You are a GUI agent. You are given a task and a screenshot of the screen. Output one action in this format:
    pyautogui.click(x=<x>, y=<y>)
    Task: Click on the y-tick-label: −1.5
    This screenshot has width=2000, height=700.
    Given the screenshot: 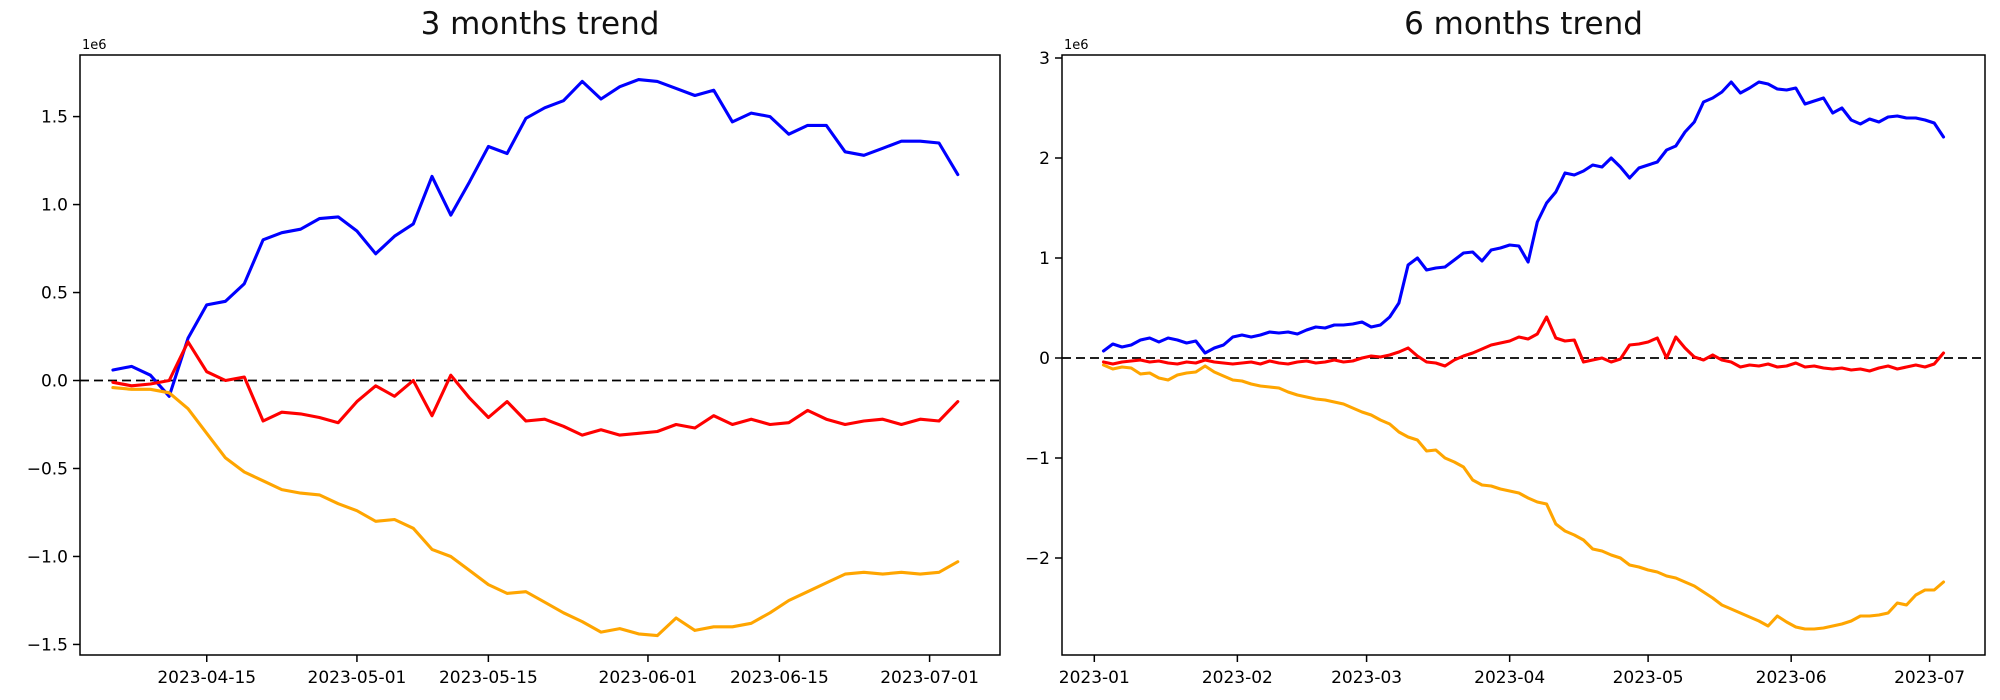 What is the action you would take?
    pyautogui.click(x=47, y=645)
    